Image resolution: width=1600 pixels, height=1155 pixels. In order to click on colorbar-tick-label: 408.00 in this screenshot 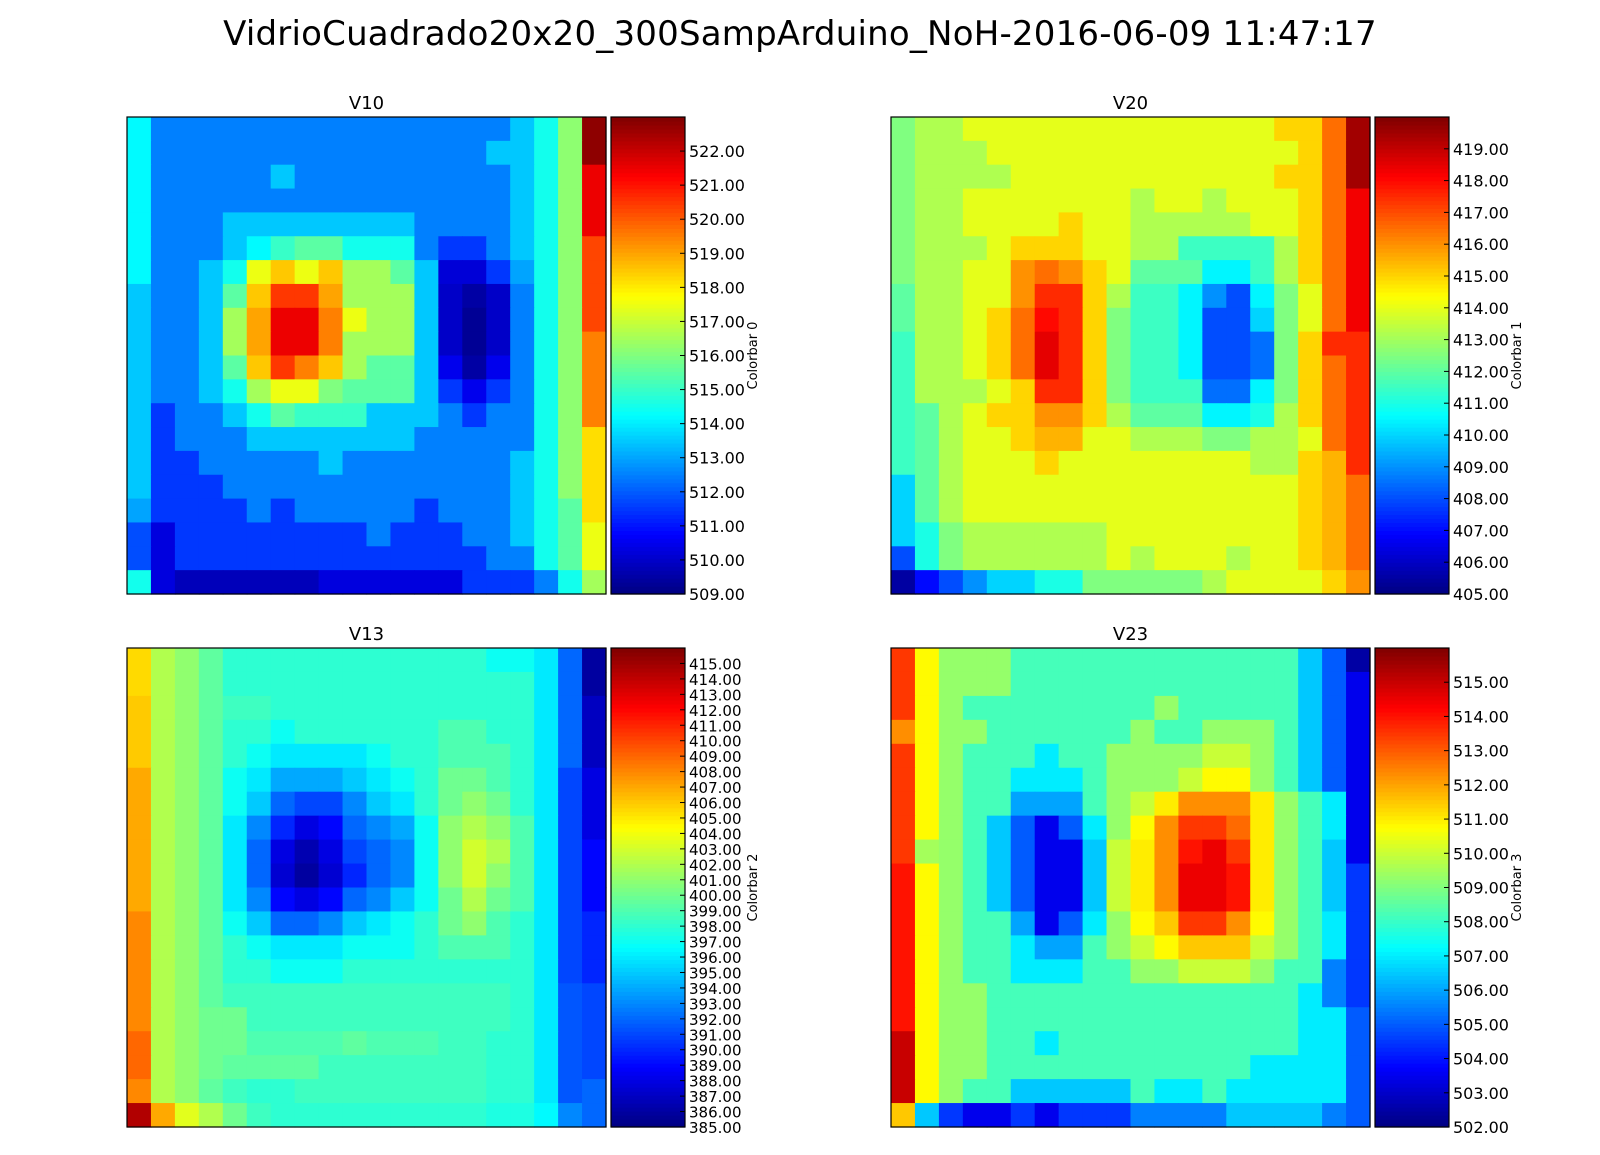, I will do `click(715, 773)`.